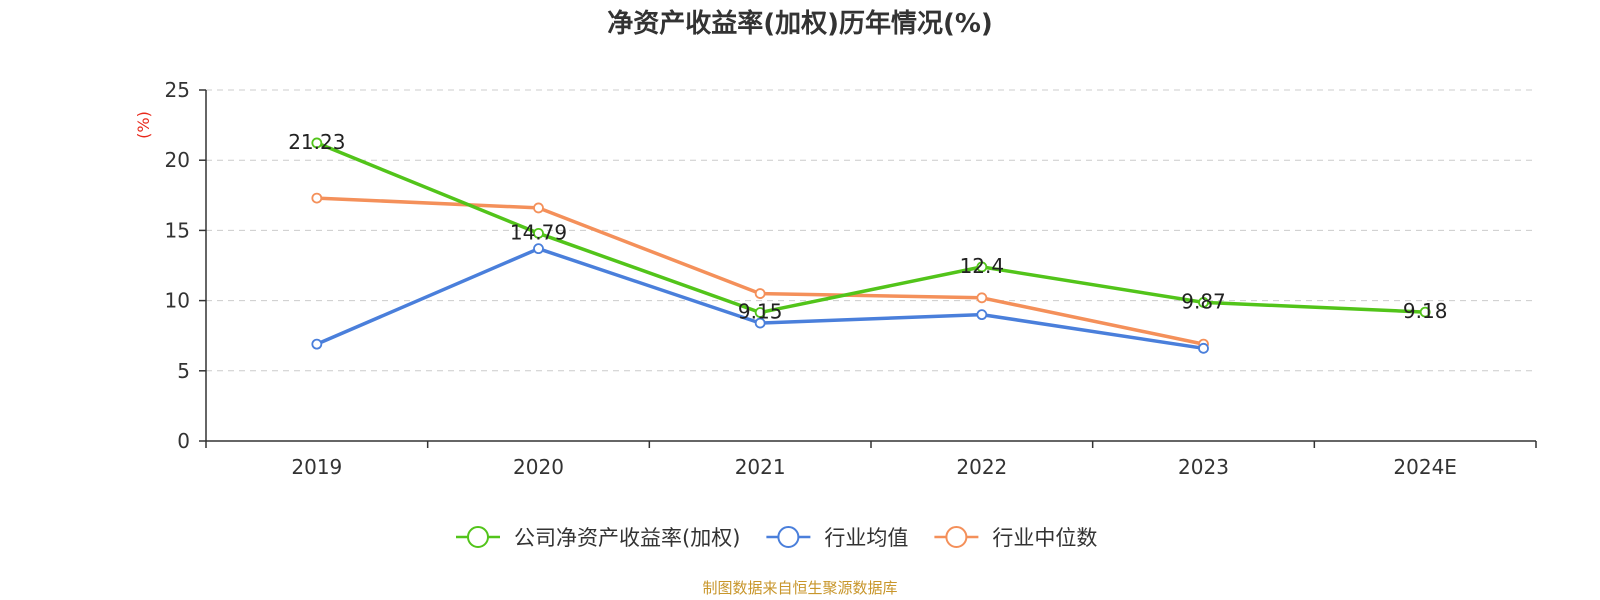 The width and height of the screenshot is (1600, 600). I want to click on legend-label: 行业均值, so click(866, 538).